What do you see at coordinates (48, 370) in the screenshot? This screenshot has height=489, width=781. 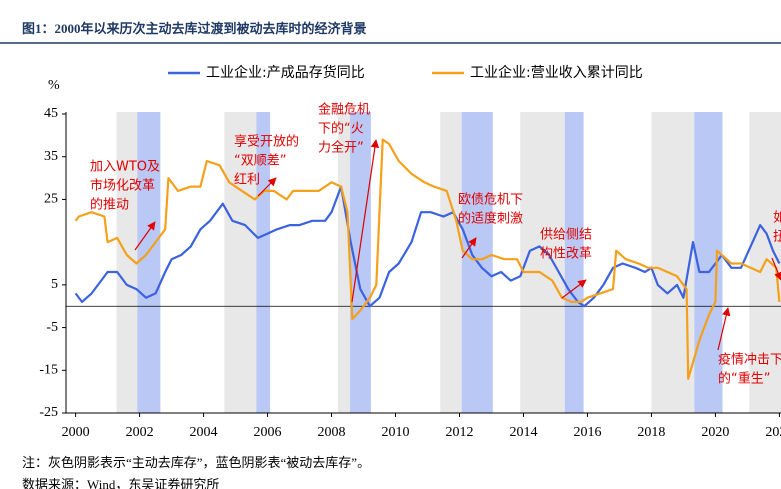 I see `y-tick-label: -15` at bounding box center [48, 370].